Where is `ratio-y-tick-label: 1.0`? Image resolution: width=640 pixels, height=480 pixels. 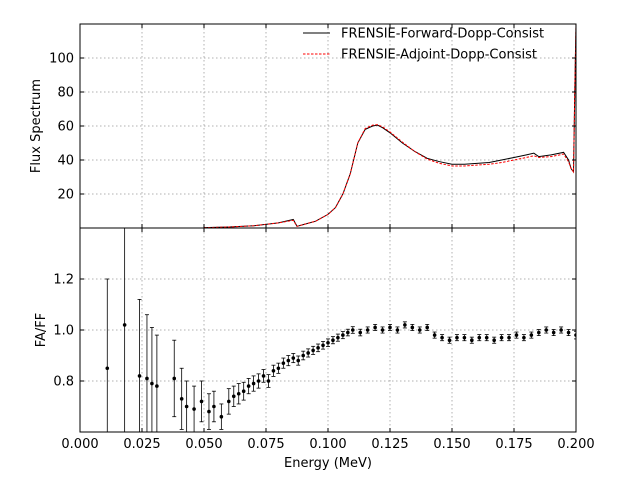
ratio-y-tick-label: 1.0 is located at coordinates (63, 331).